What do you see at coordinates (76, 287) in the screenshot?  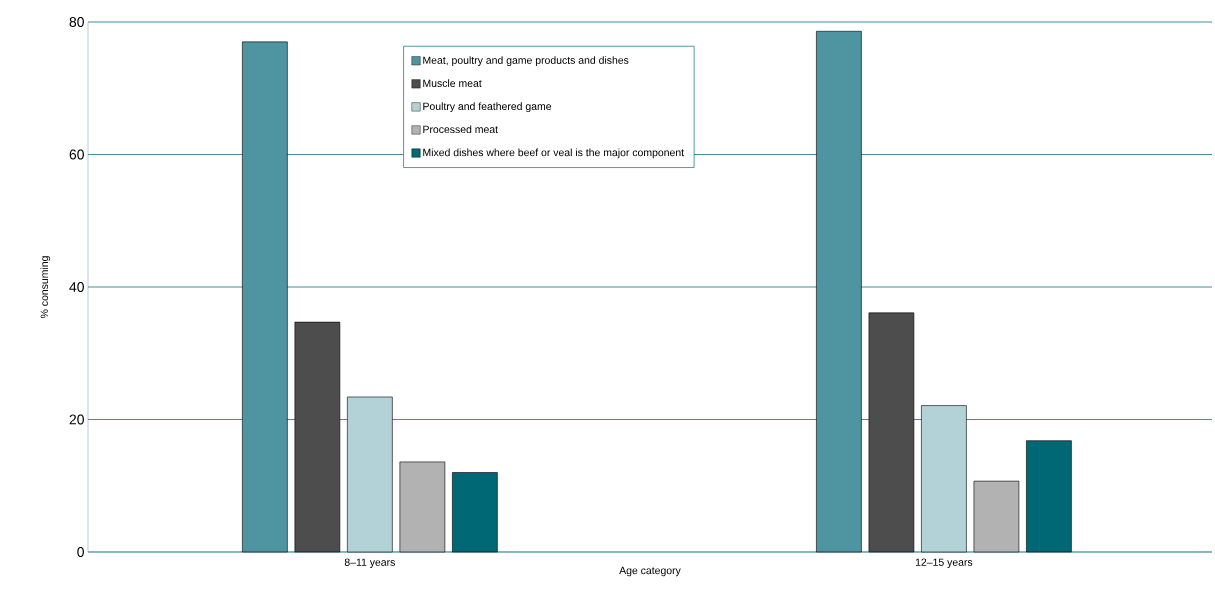 I see `y-tick-label: 40` at bounding box center [76, 287].